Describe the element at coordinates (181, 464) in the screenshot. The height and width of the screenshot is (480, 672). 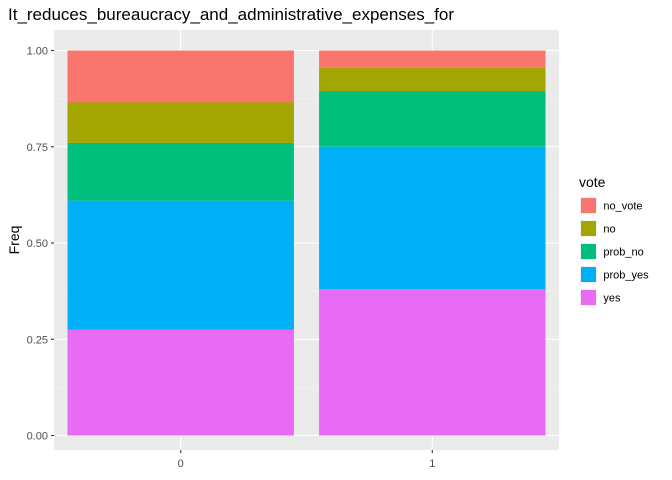
I see `x-tick-label: 0` at that location.